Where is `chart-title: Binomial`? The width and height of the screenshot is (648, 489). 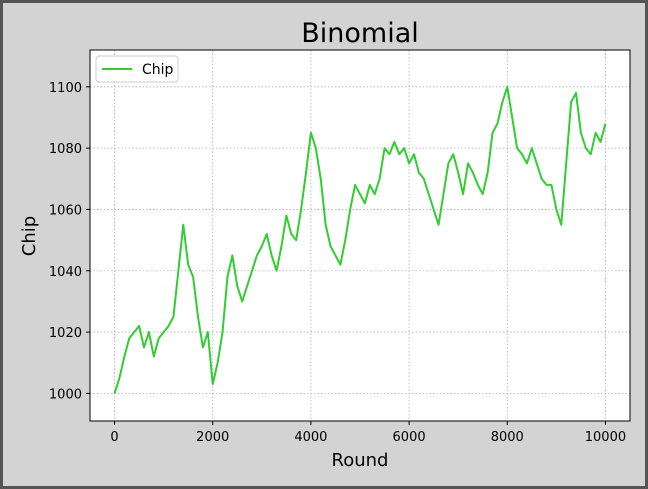 chart-title: Binomial is located at coordinates (360, 33).